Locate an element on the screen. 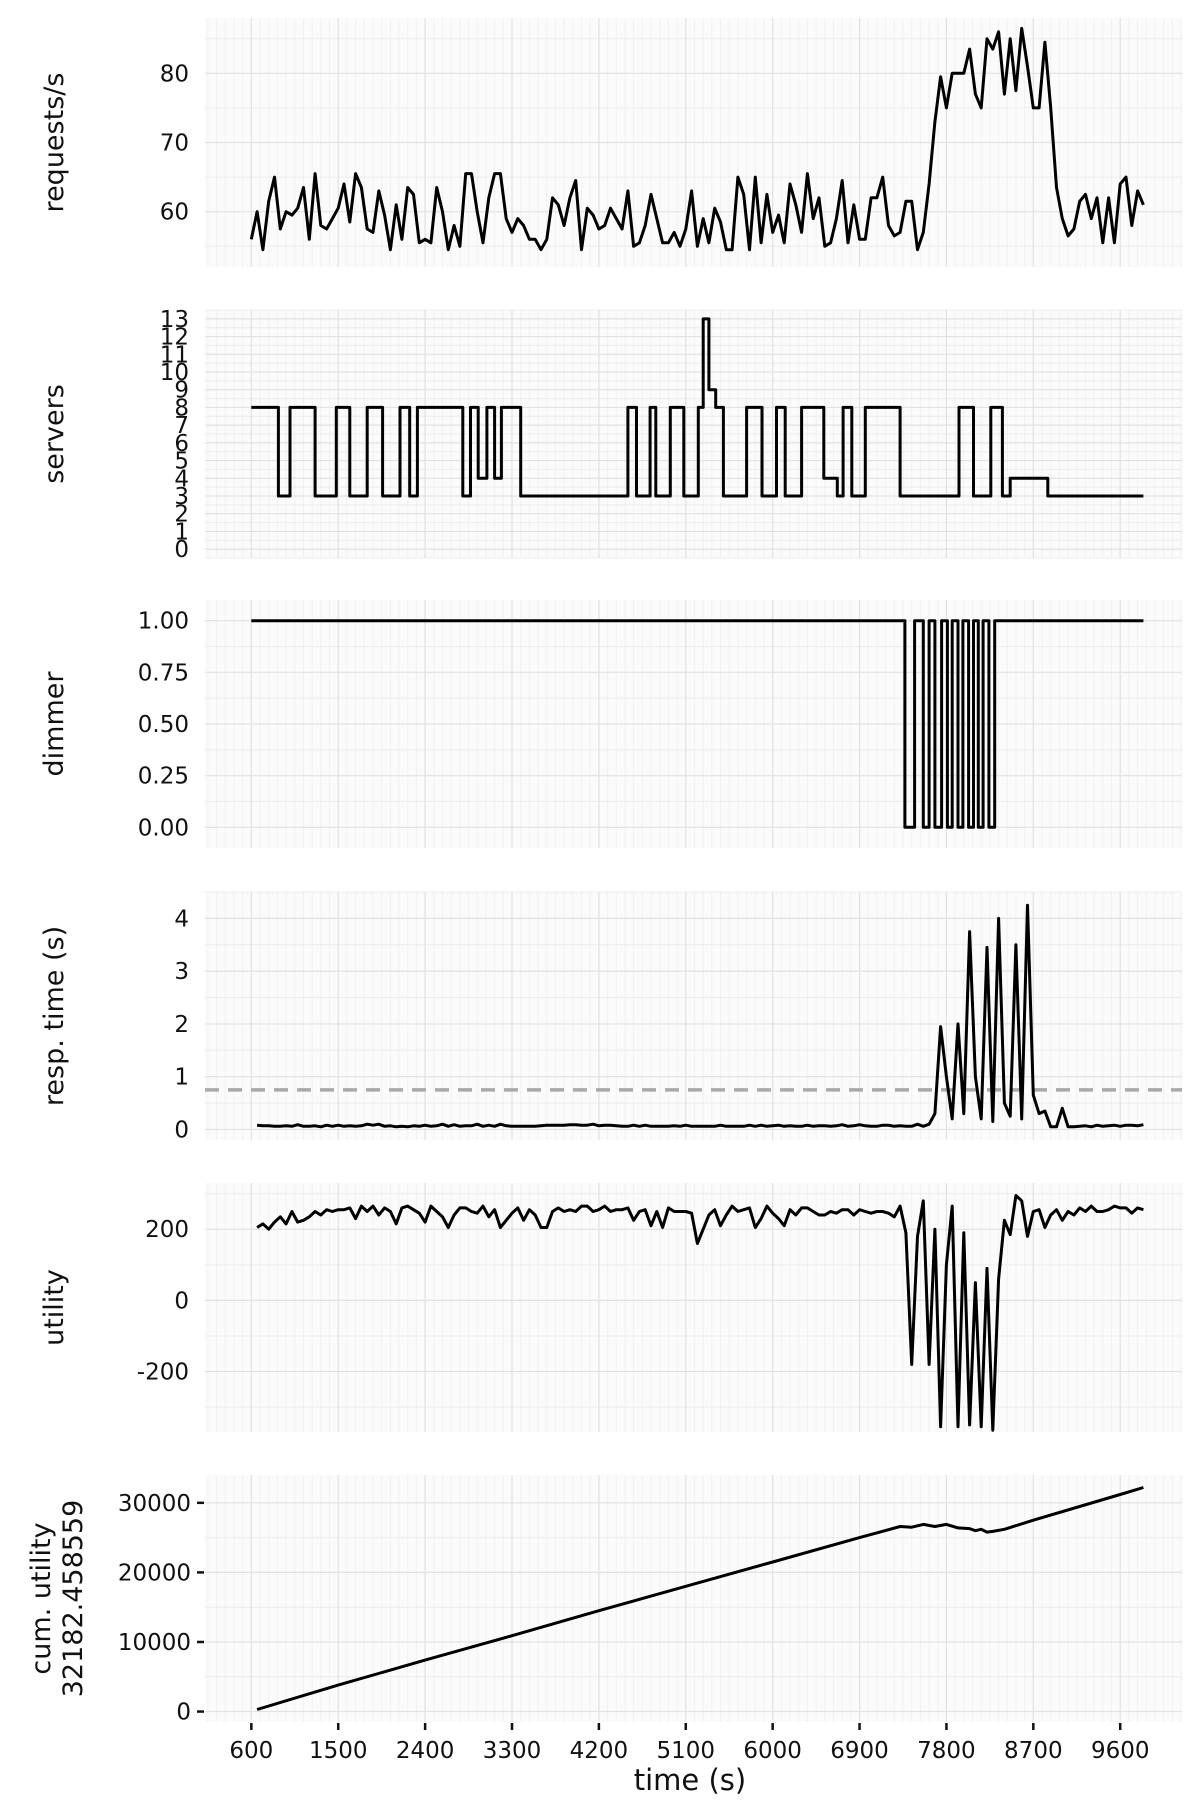 This screenshot has height=1805, width=1200. x-tick-label: 6900 is located at coordinates (859, 1751).